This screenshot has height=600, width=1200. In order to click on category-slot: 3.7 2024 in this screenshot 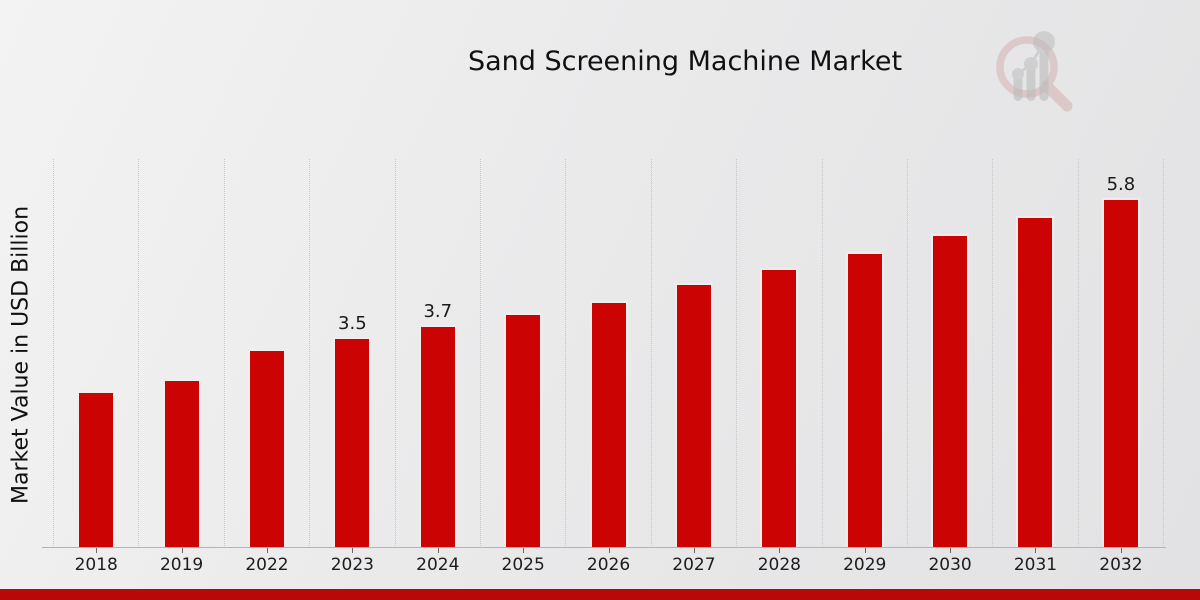, I will do `click(438, 367)`.